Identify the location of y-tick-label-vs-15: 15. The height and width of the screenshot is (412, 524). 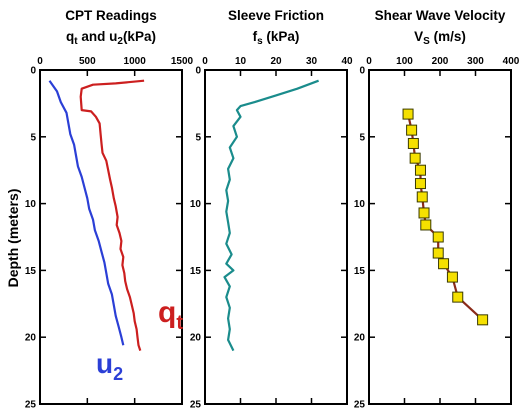
(360, 271).